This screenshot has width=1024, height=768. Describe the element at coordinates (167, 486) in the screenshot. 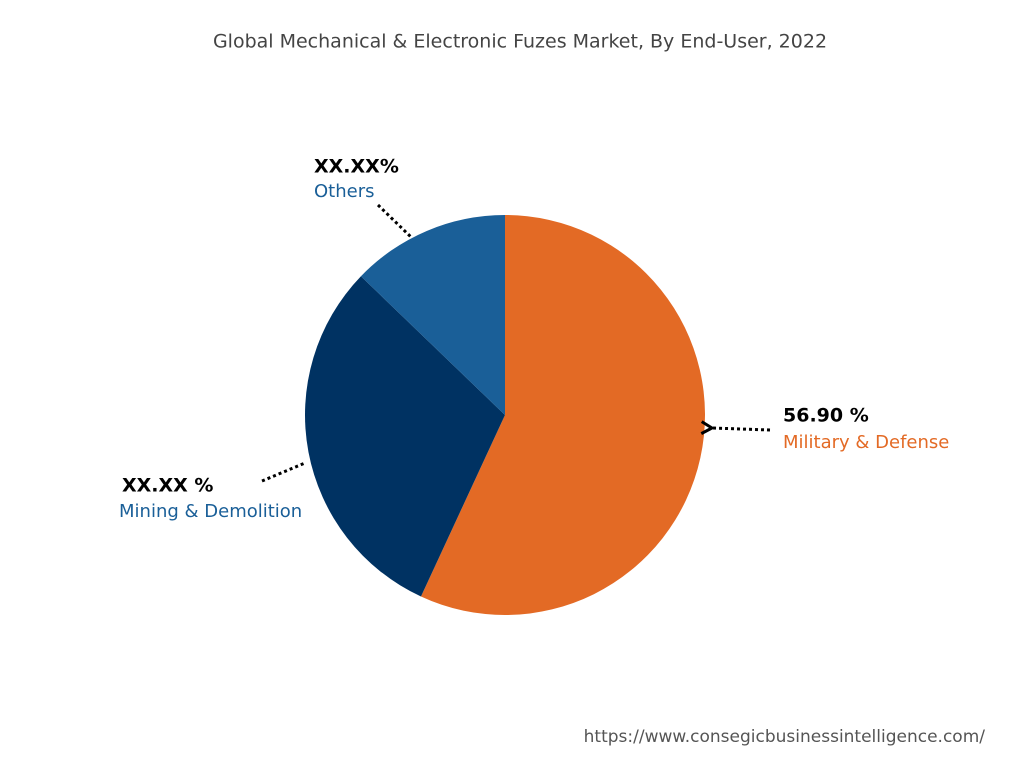

I see `value-label: XX.XX %` at that location.